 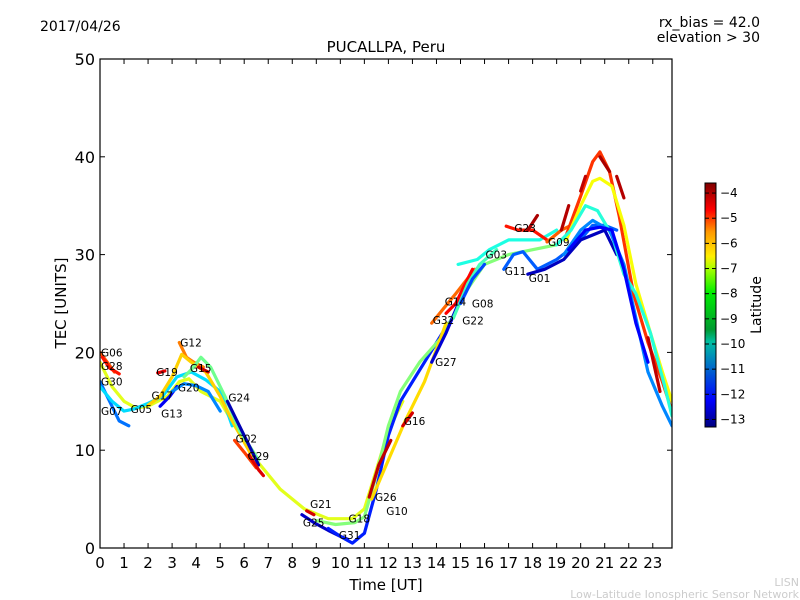 I want to click on colorbar-ticks: −4 −5 −6 −7 −8 −9 −10 −11 −12 −13, so click(x=725, y=306).